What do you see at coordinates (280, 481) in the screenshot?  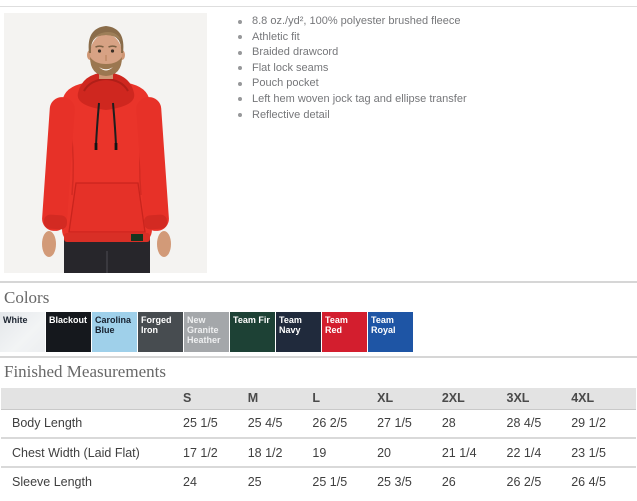 I see `measurement-value: 25` at bounding box center [280, 481].